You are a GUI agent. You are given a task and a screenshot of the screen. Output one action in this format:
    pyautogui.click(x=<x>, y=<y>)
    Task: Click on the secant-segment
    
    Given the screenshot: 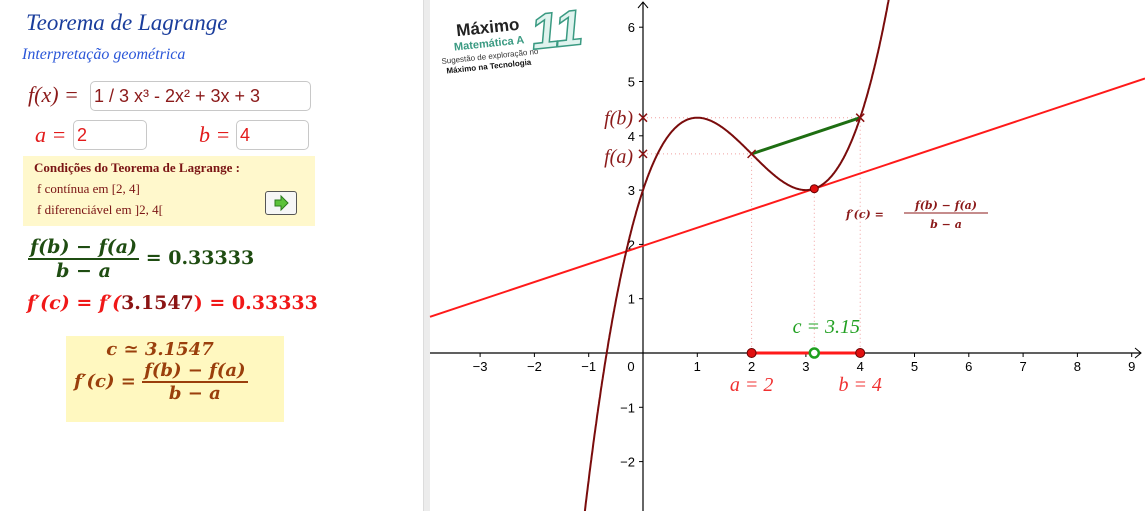 What is the action you would take?
    pyautogui.click(x=806, y=136)
    